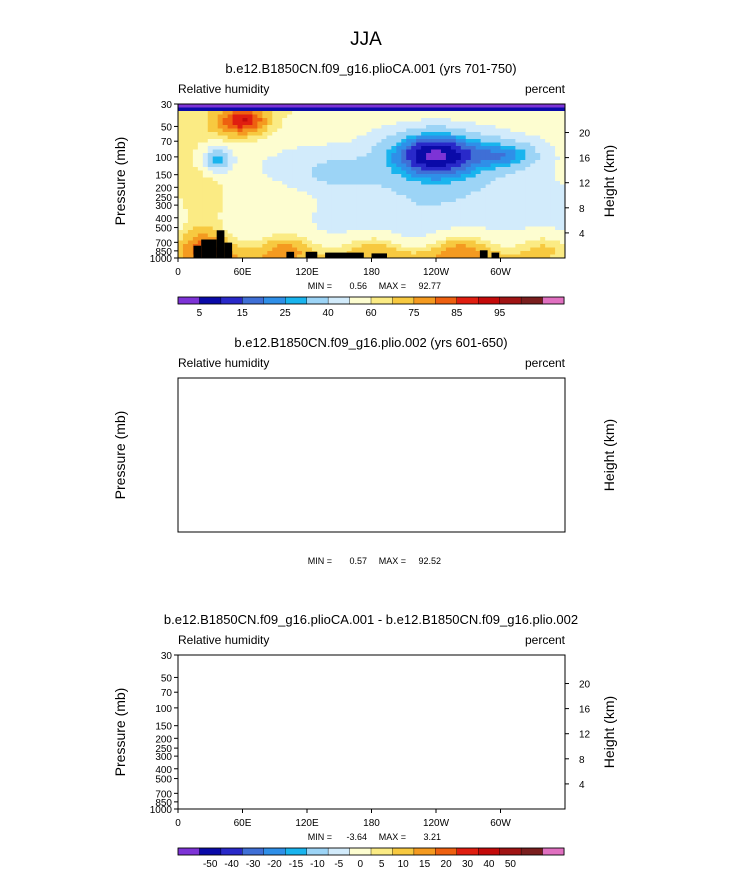  Describe the element at coordinates (392, 286) in the screenshot. I see `max-label: MAX =` at that location.